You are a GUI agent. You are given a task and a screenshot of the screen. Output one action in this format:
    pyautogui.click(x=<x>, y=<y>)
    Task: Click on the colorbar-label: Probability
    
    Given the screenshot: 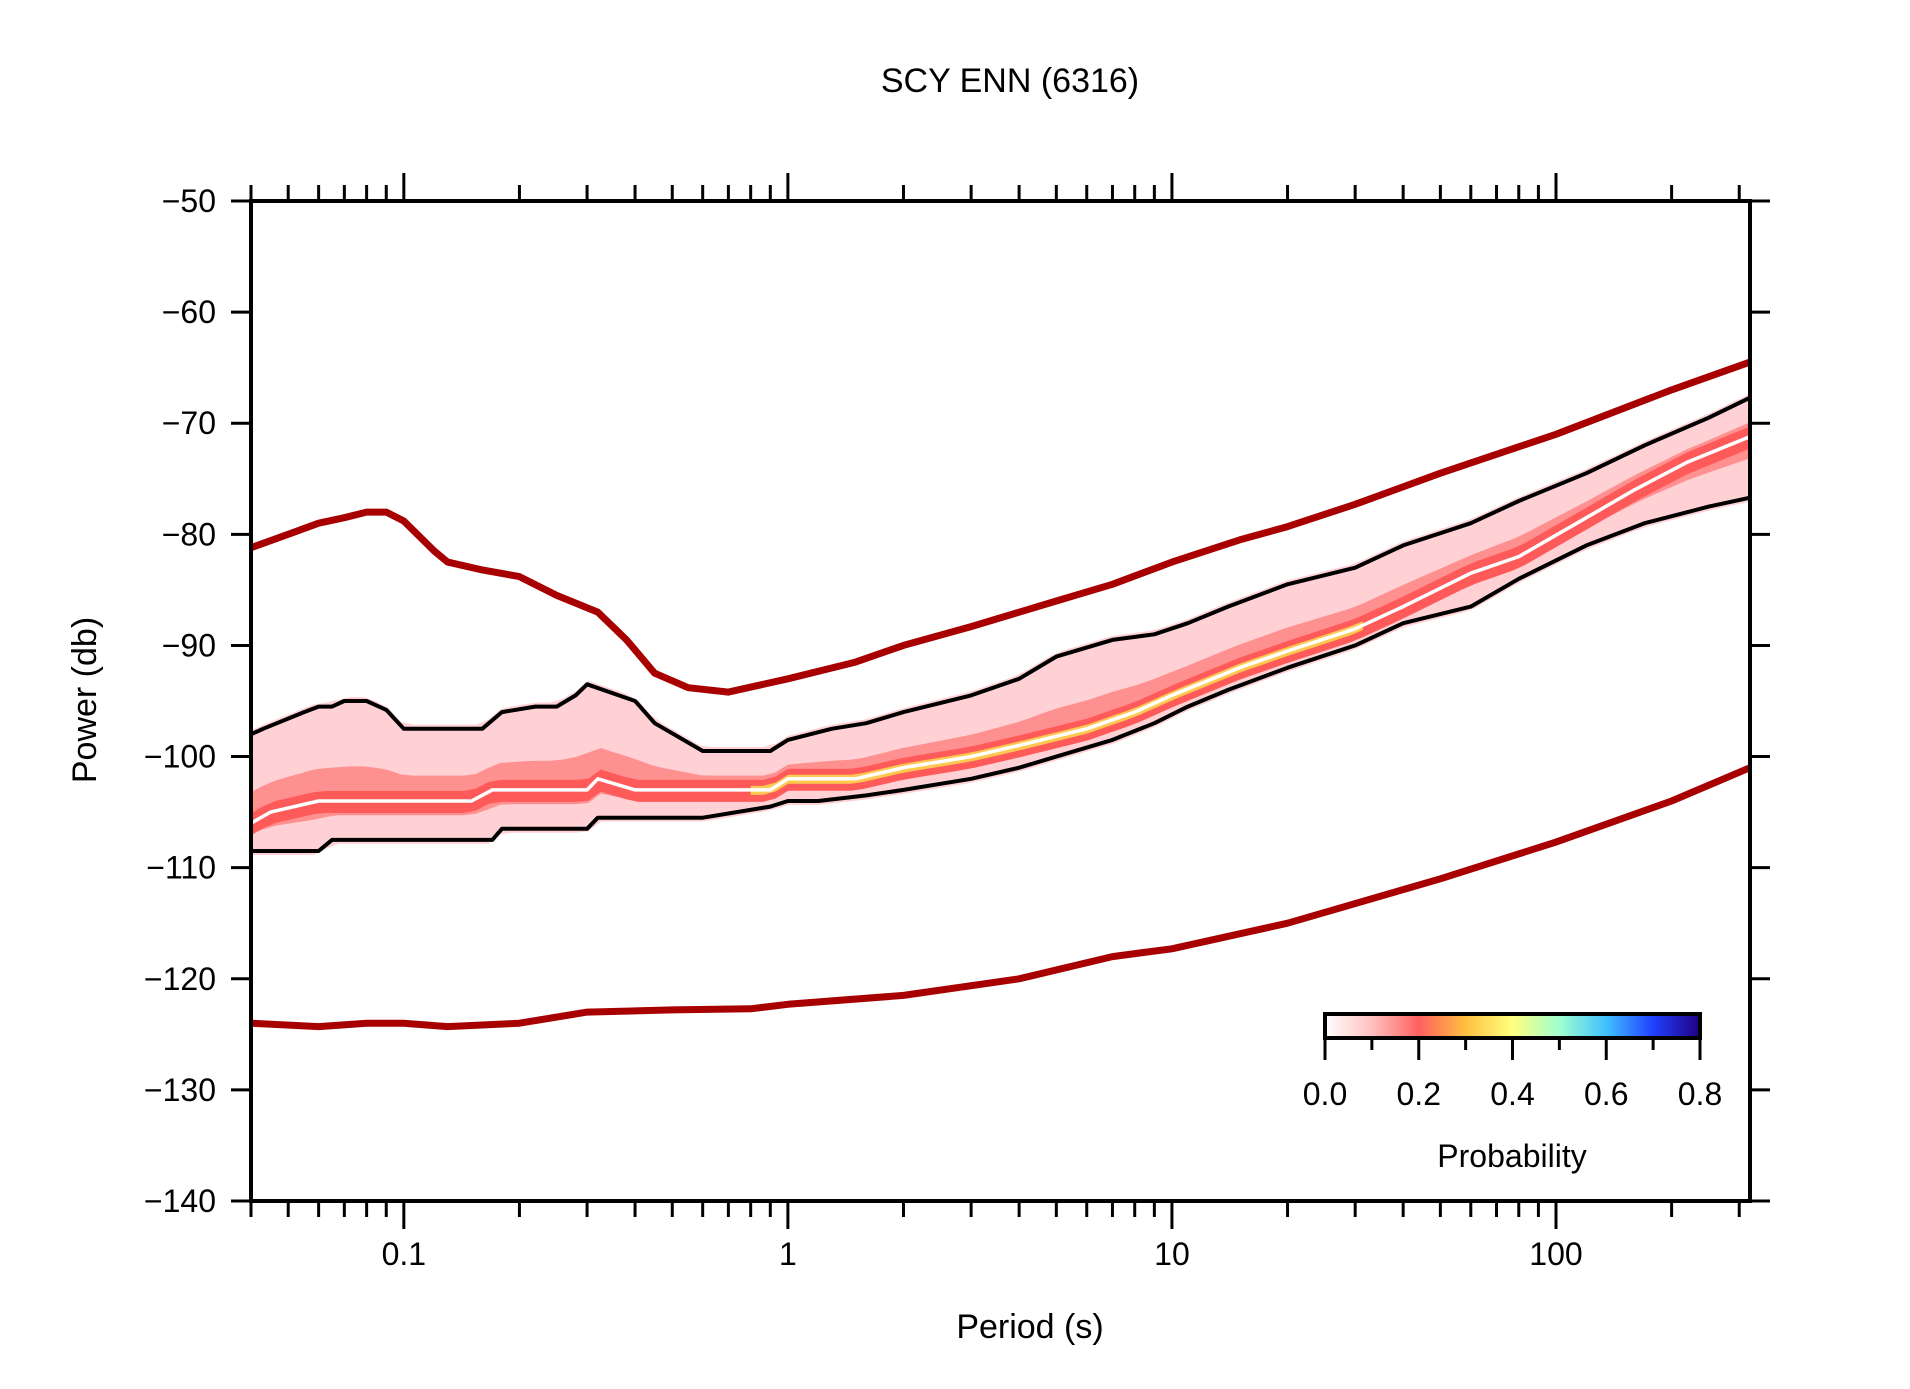 What is the action you would take?
    pyautogui.click(x=1511, y=1156)
    